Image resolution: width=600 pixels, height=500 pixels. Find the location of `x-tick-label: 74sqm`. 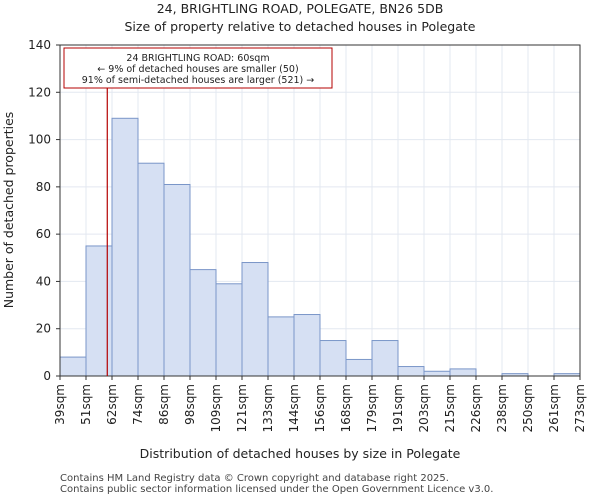

x-tick-label: 74sqm is located at coordinates (138, 404).